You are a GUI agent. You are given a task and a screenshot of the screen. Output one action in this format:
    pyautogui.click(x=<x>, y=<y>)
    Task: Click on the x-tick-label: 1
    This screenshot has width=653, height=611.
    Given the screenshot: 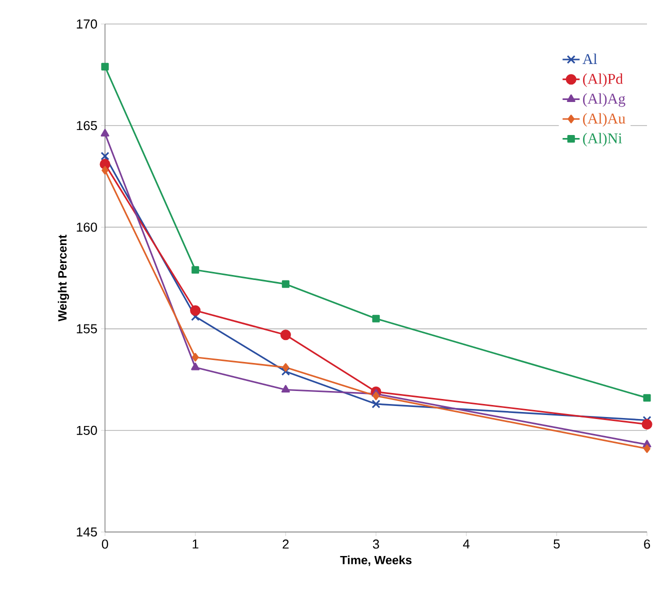 What is the action you would take?
    pyautogui.click(x=195, y=544)
    